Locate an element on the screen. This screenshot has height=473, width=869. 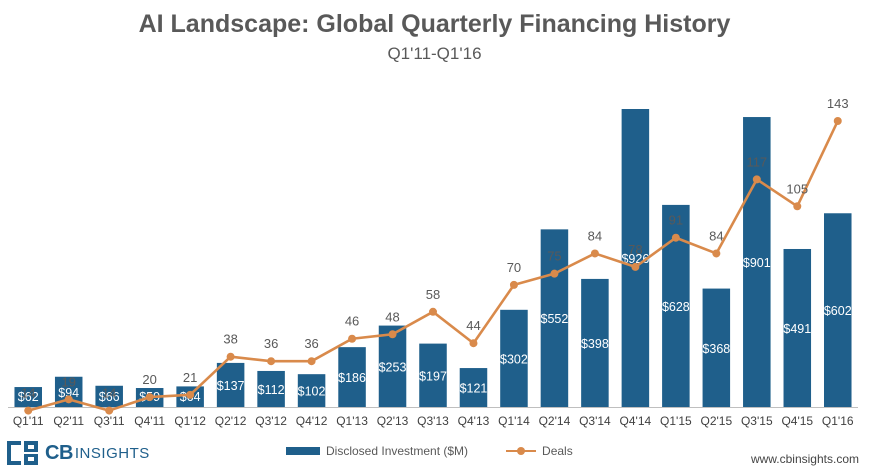
deals-value-label: 70 is located at coordinates (514, 267).